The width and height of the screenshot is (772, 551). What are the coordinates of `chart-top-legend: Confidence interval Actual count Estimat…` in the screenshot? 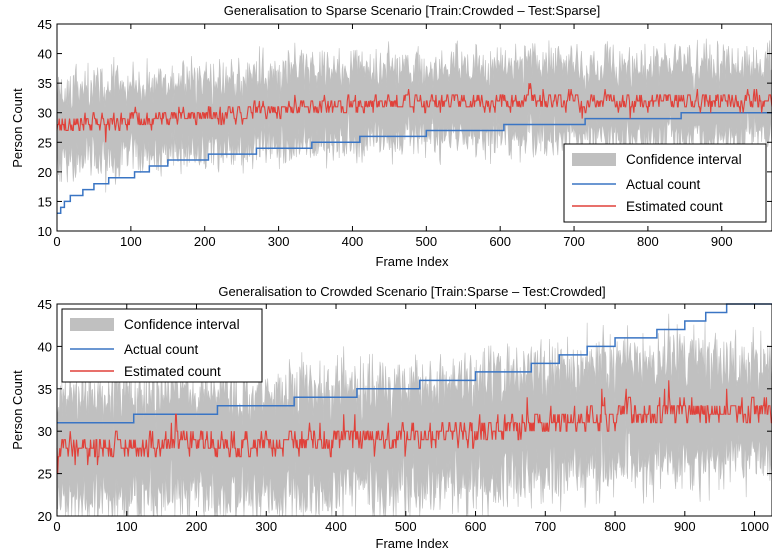 It's located at (665, 183).